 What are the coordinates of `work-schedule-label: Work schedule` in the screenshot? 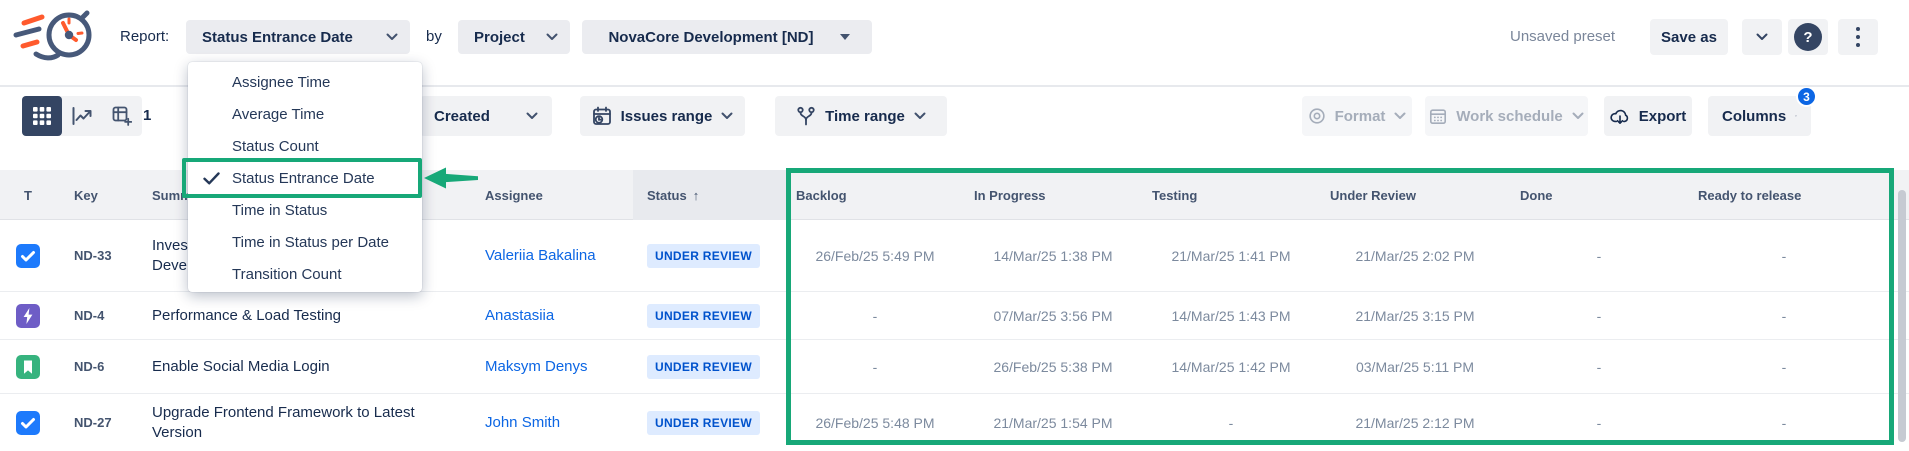 It's located at (1509, 116).